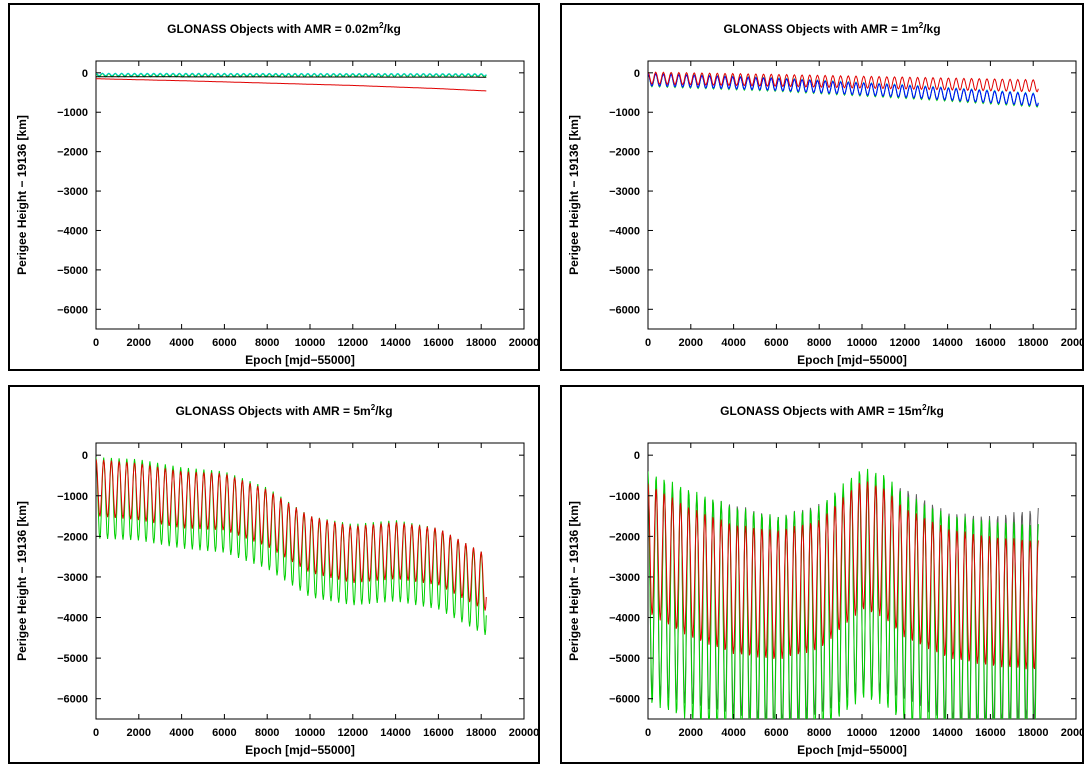 This screenshot has width=1087, height=764. What do you see at coordinates (905, 343) in the screenshot?
I see `chart-1-xtick-label-6: 12000` at bounding box center [905, 343].